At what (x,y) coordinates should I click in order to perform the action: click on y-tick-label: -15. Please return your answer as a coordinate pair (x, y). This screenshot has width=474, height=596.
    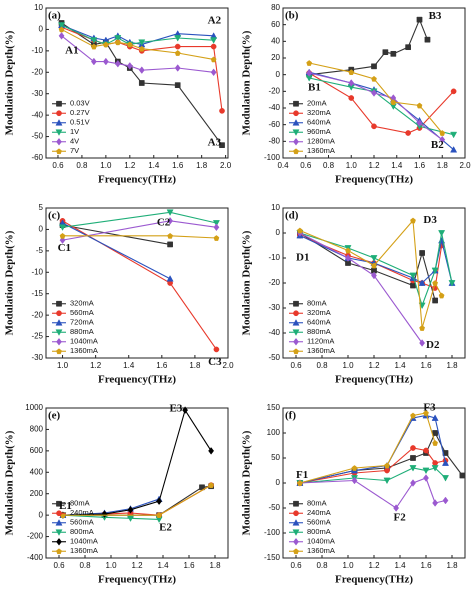
    Looking at the image, I should click on (37, 293).